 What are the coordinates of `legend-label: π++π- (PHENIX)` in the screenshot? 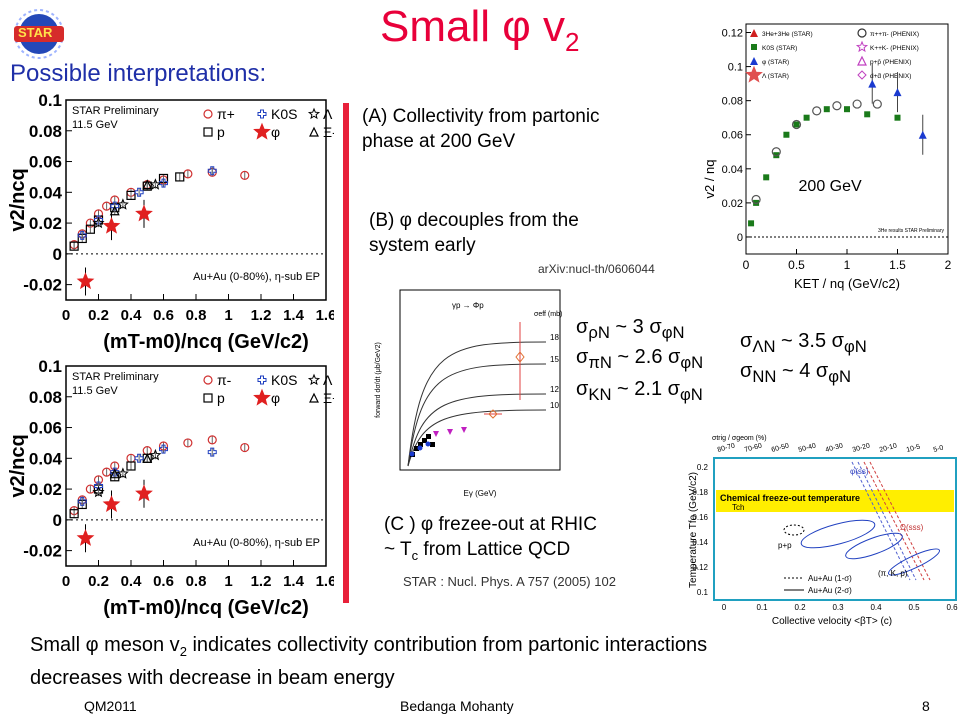 It's located at (894, 34).